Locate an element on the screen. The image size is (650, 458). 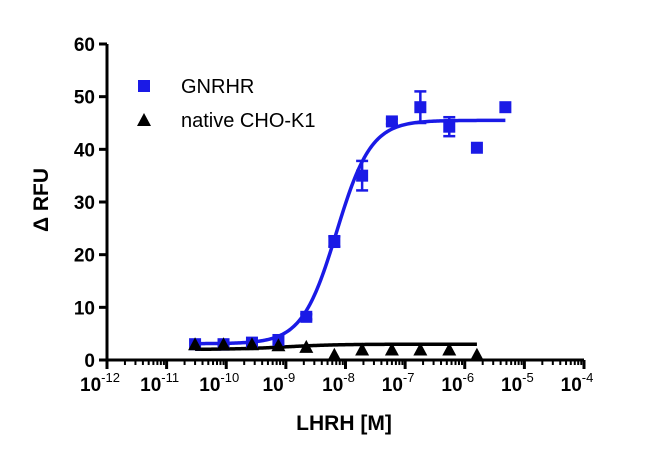
gnrhr-legend-label: GNRHR is located at coordinates (217, 87).